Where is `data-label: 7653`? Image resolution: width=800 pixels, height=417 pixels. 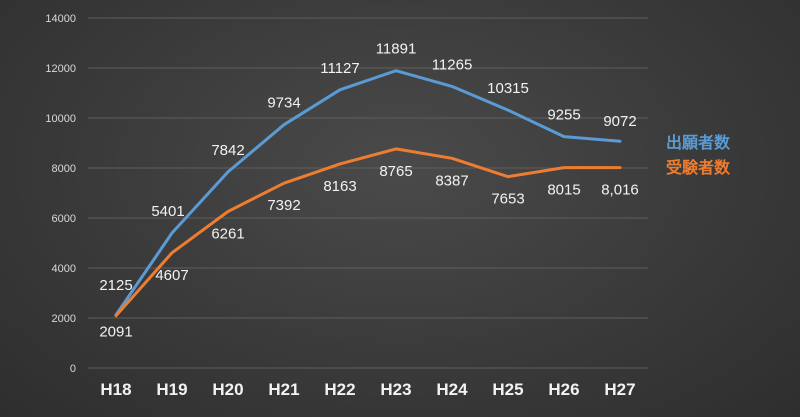
data-label: 7653 is located at coordinates (507, 199).